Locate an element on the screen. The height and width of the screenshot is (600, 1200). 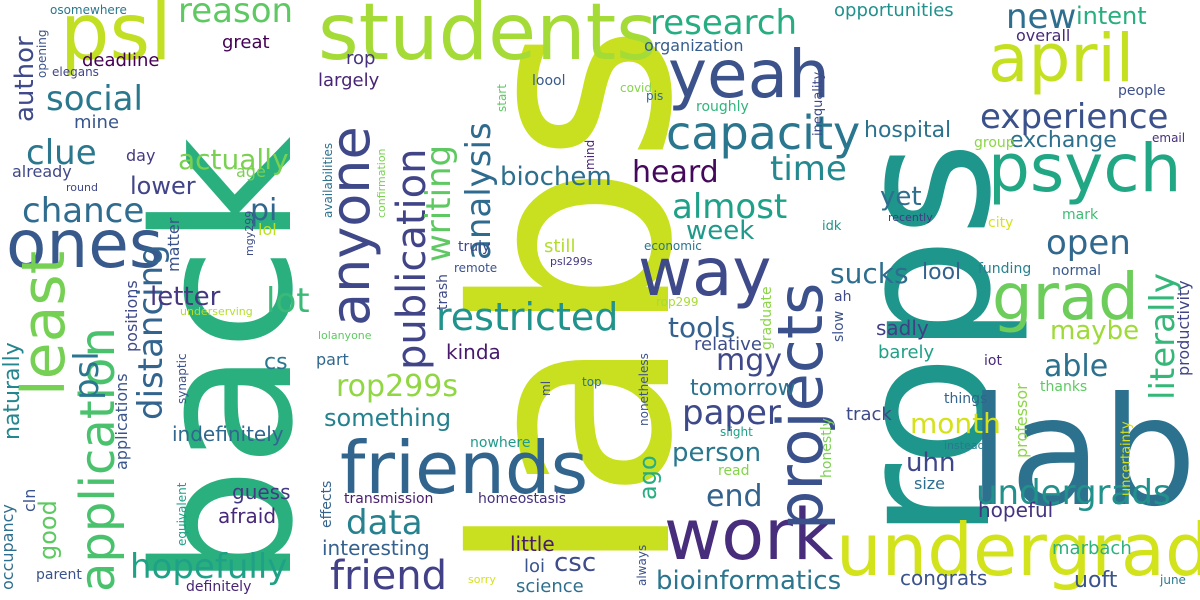
word-friend: friend is located at coordinates (388, 576).